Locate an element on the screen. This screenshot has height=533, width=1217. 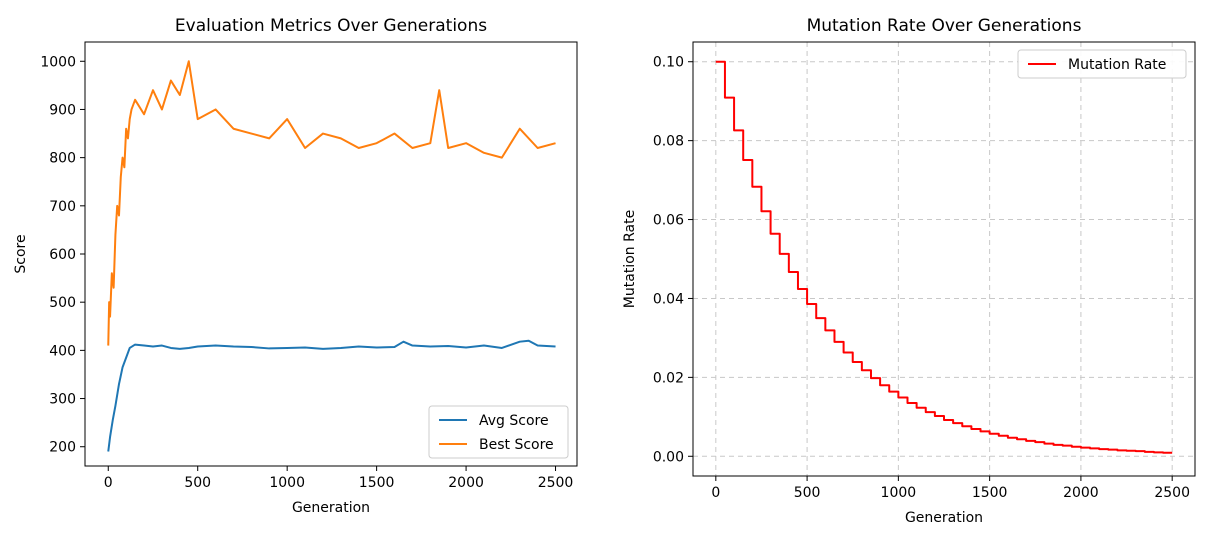
y-tick-label: 0.06 is located at coordinates (668, 221).